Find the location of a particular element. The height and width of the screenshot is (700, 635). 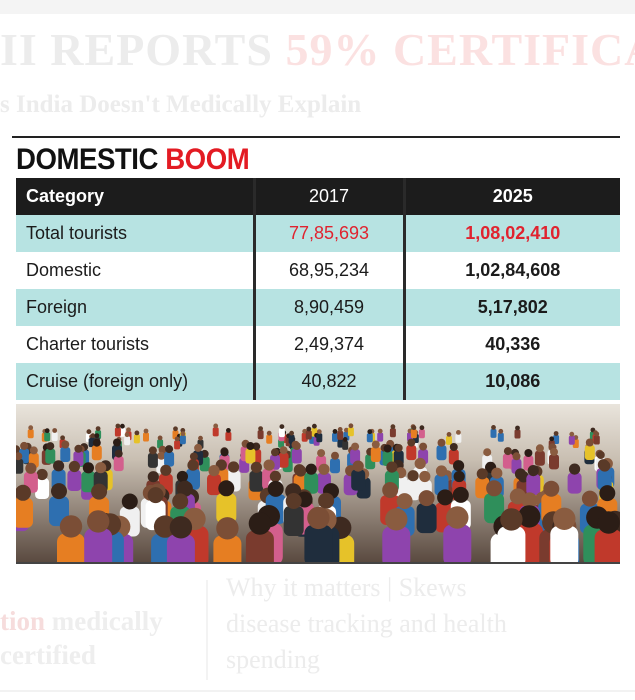

background-subheadline: s India Doesn't Medically Explain is located at coordinates (181, 104).